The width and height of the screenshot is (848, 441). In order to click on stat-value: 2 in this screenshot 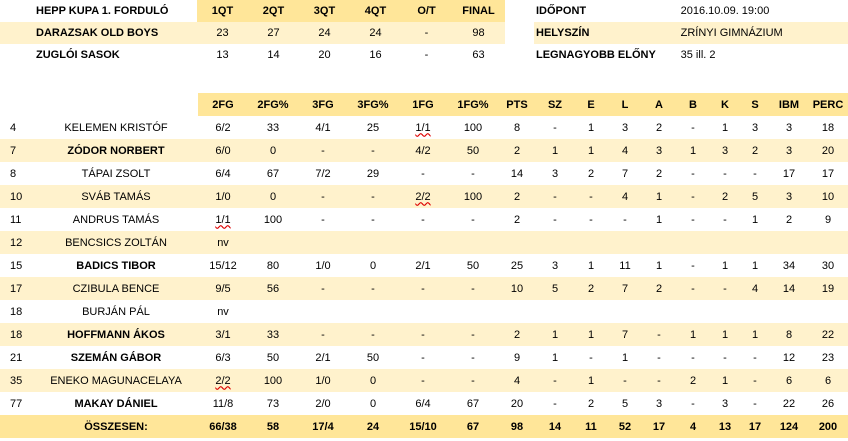, I will do `click(591, 173)`.